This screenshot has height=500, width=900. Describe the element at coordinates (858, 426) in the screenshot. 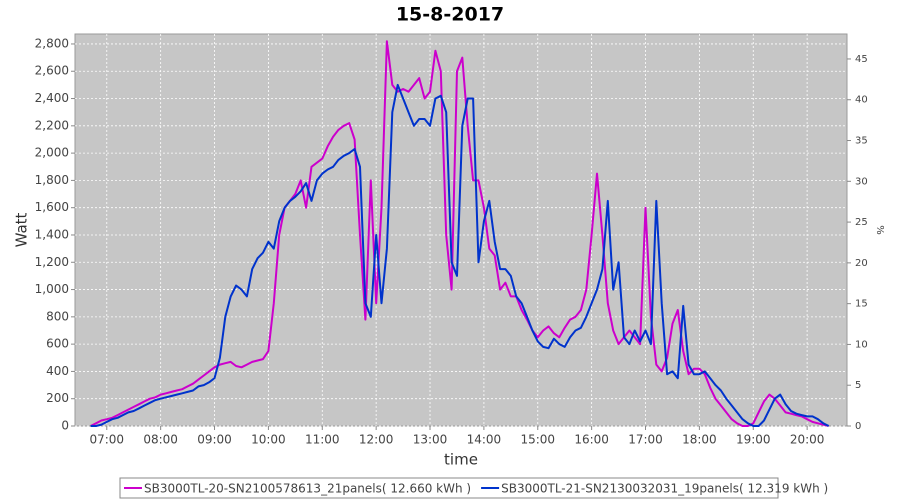

I see `y2-tick-label: 0` at that location.